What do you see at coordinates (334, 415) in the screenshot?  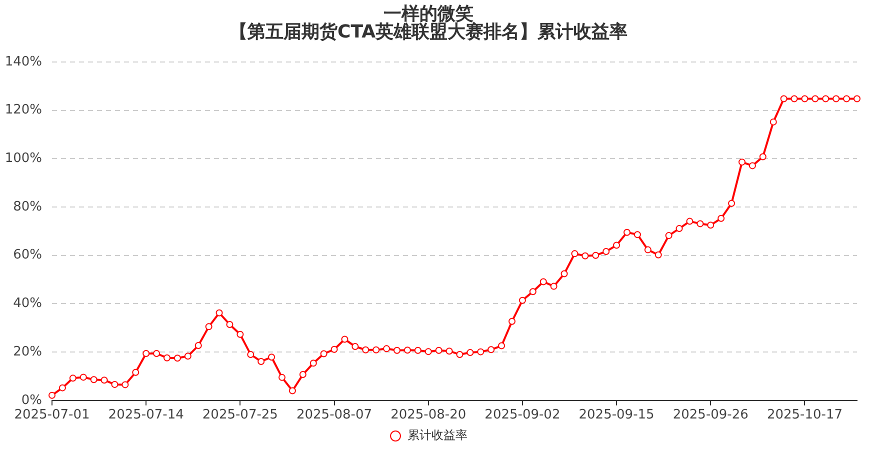 I see `x-tick-label: 2025-08-07` at bounding box center [334, 415].